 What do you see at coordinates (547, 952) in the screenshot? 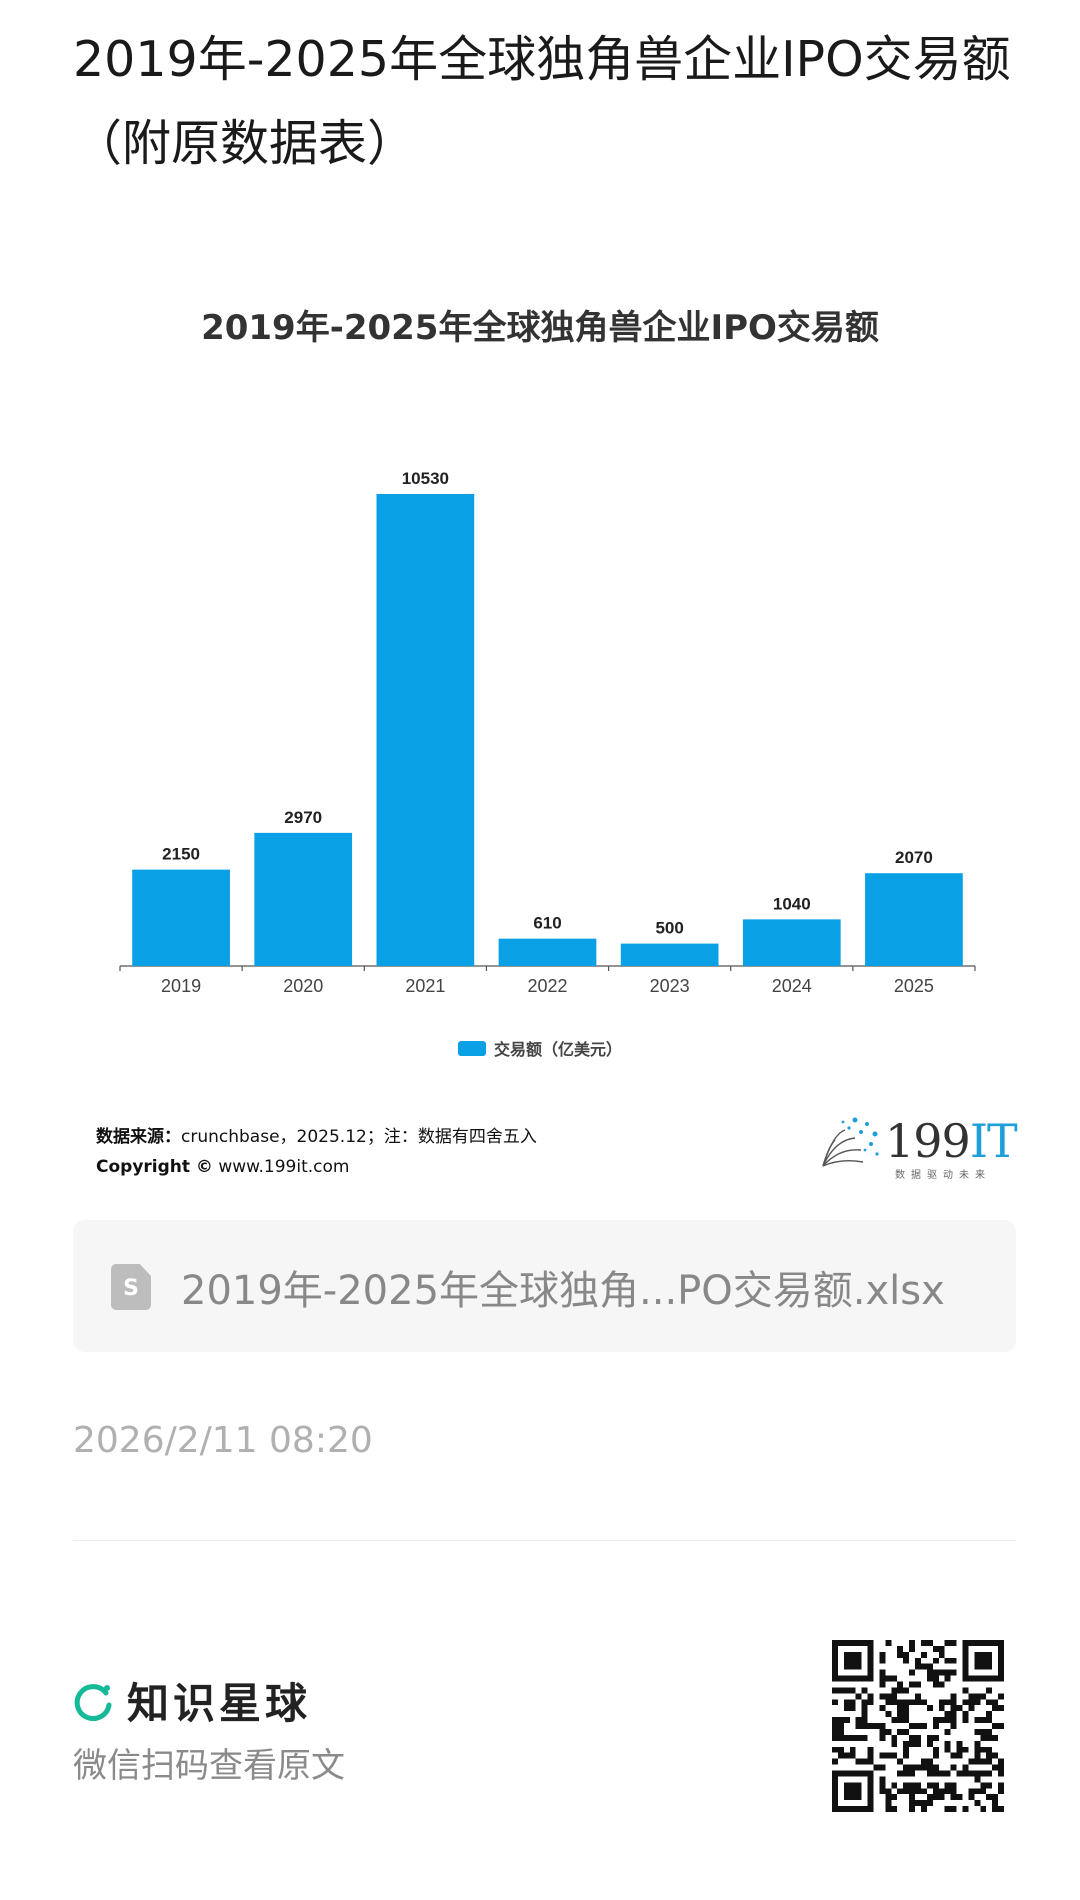
I see `bar-2022` at bounding box center [547, 952].